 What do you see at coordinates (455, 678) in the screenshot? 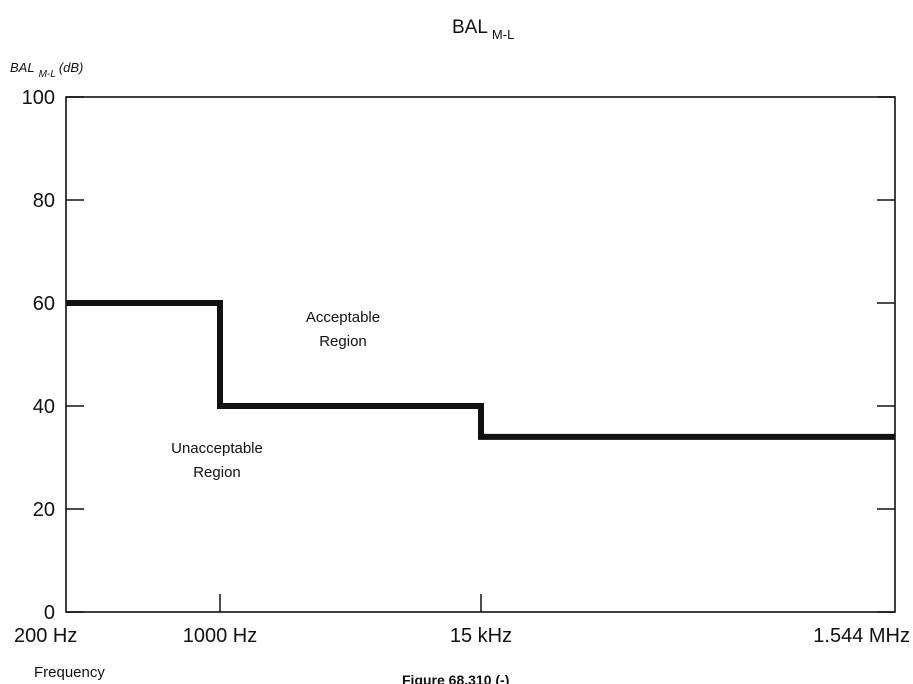
I see `figure-caption: Figure 68.310 (-)` at bounding box center [455, 678].